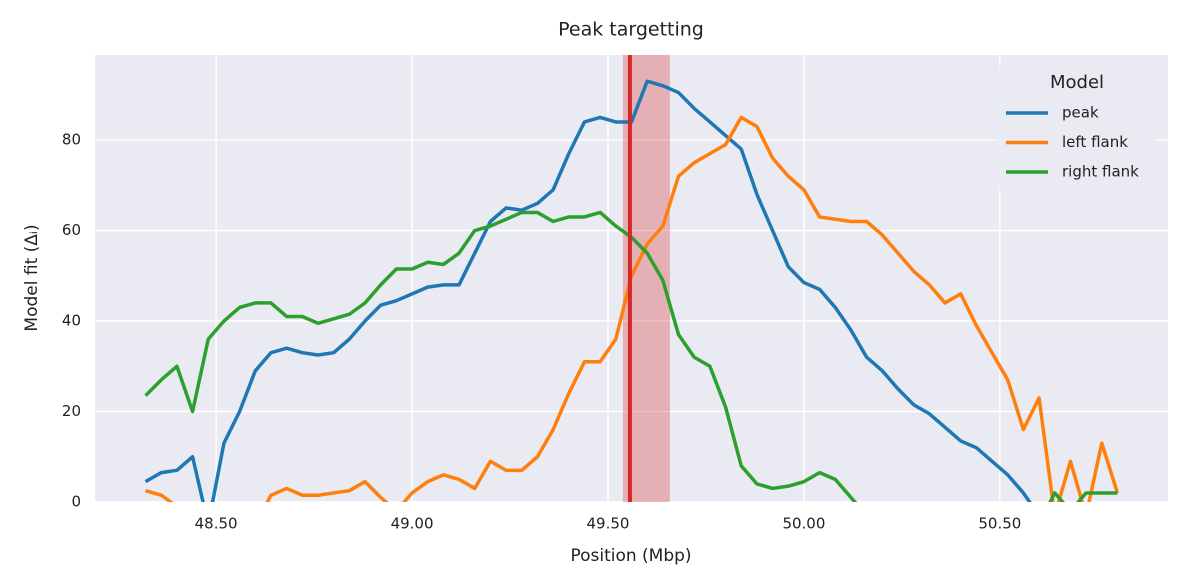 Image resolution: width=1188 pixels, height=588 pixels. I want to click on y-tick-label: 0, so click(76, 502).